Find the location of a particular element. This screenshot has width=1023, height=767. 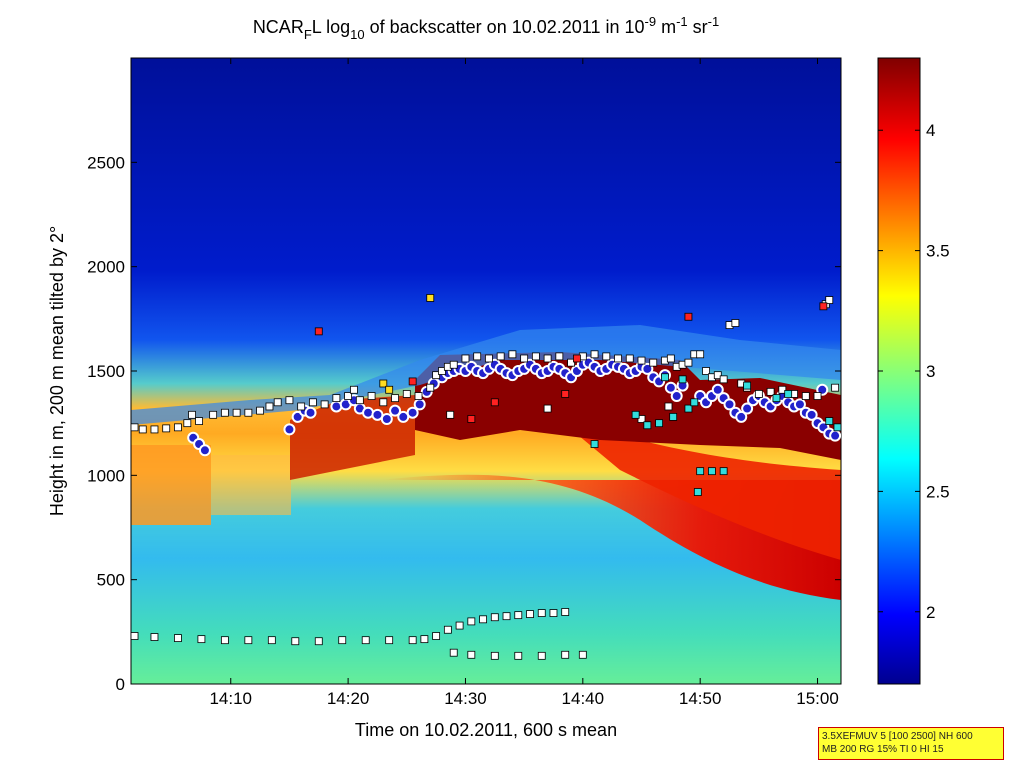

y-tick-label: 2000 is located at coordinates (106, 267).